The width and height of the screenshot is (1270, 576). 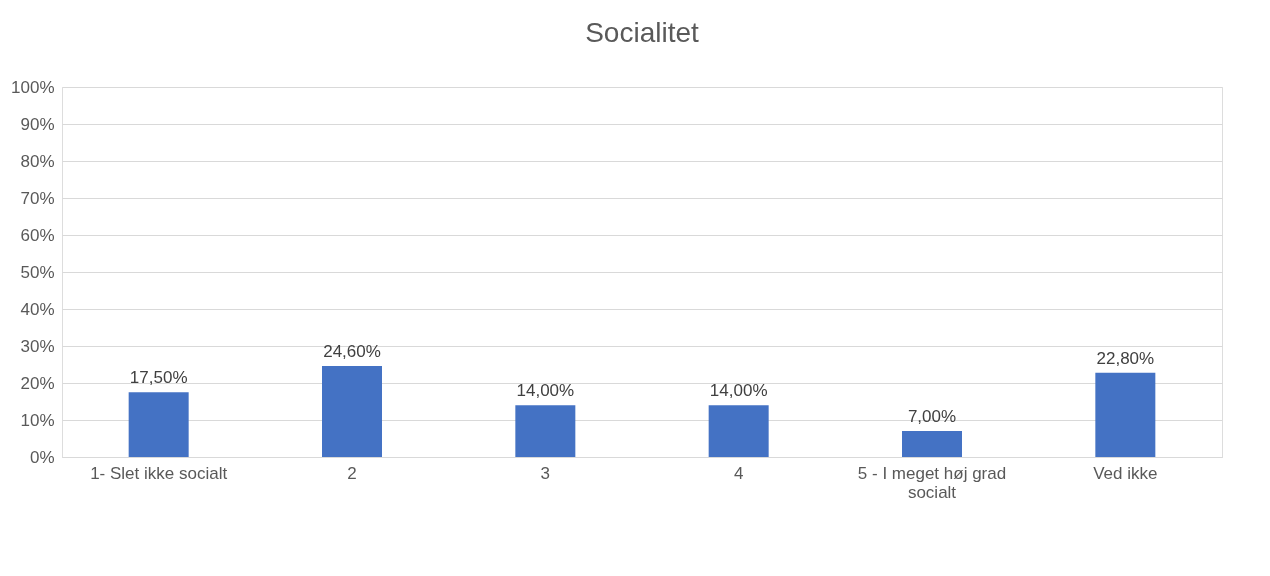 What do you see at coordinates (932, 417) in the screenshot?
I see `data-label: 7,00%` at bounding box center [932, 417].